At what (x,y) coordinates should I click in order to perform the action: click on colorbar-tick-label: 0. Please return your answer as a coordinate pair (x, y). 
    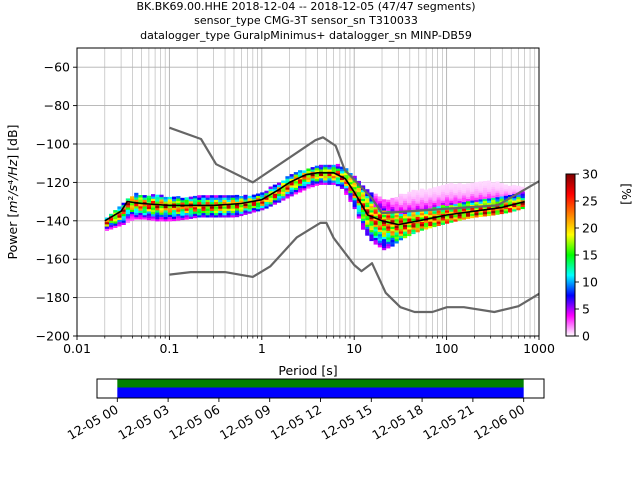
    Looking at the image, I should click on (586, 336).